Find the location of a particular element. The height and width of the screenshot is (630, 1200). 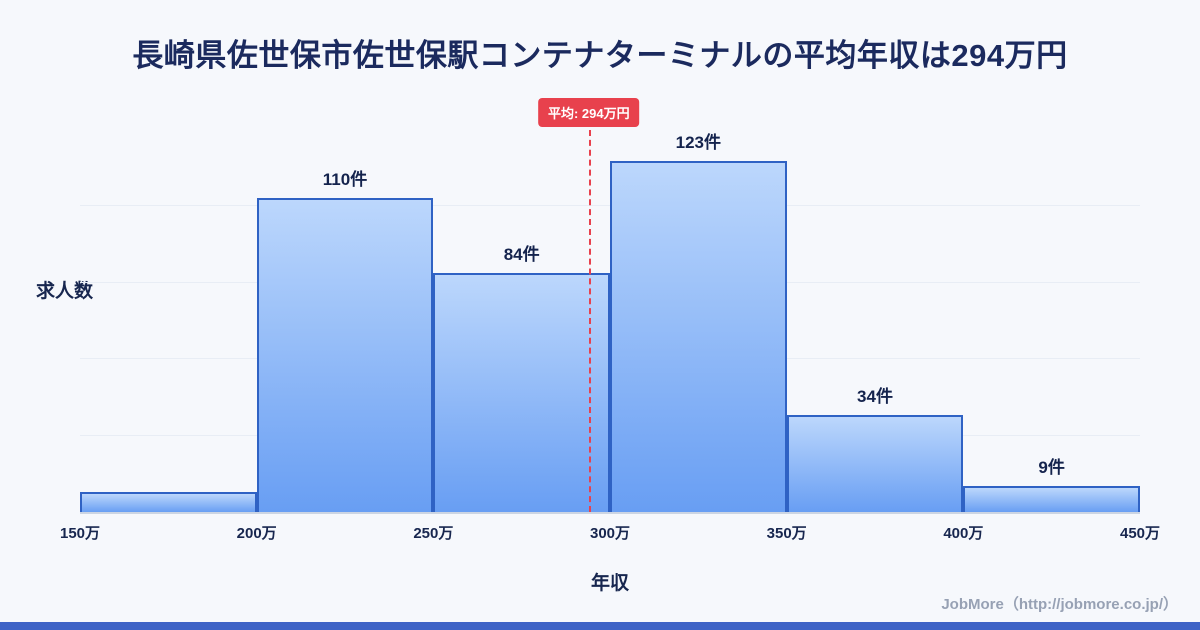

x-tick-label: 400万 is located at coordinates (963, 533).